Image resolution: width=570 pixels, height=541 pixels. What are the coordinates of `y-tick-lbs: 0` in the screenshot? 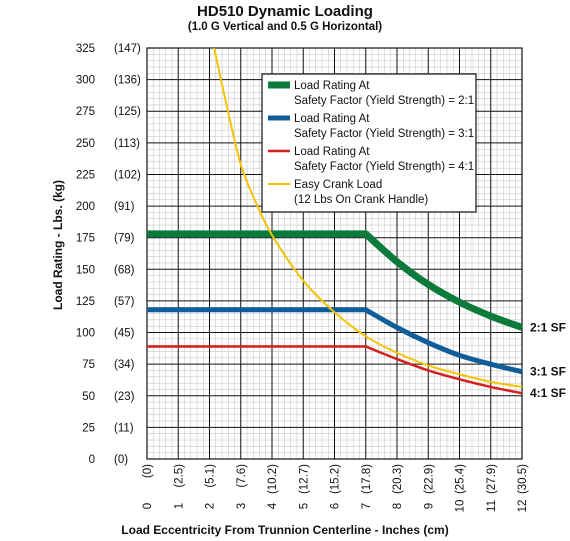 It's located at (92, 460).